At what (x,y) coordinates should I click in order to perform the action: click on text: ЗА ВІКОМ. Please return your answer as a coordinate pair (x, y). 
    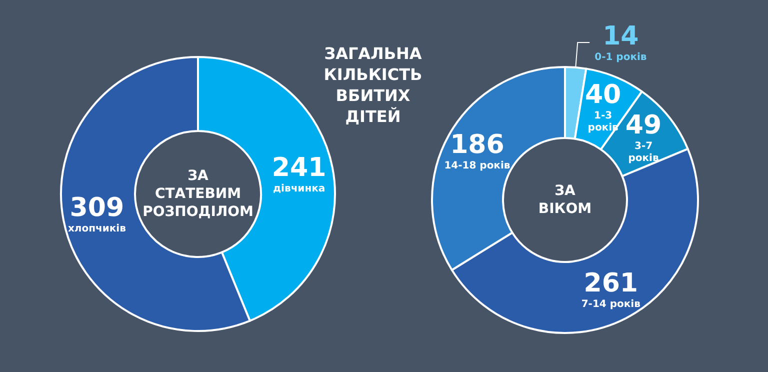
    Looking at the image, I should click on (565, 200).